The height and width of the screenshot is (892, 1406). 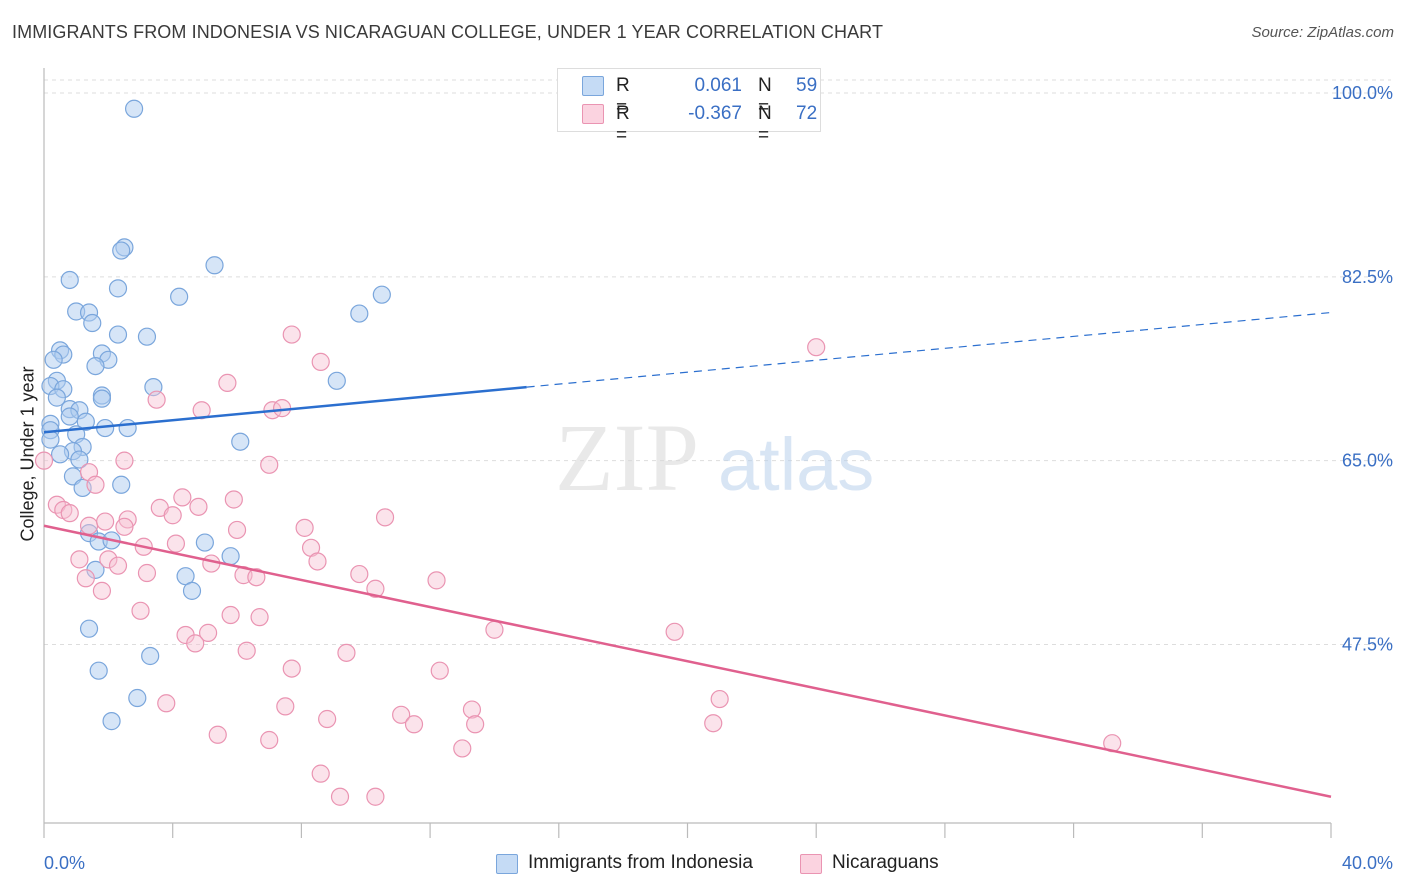 What do you see at coordinates (27, 454) in the screenshot?
I see `y-axis-label: College, Under 1 year` at bounding box center [27, 454].